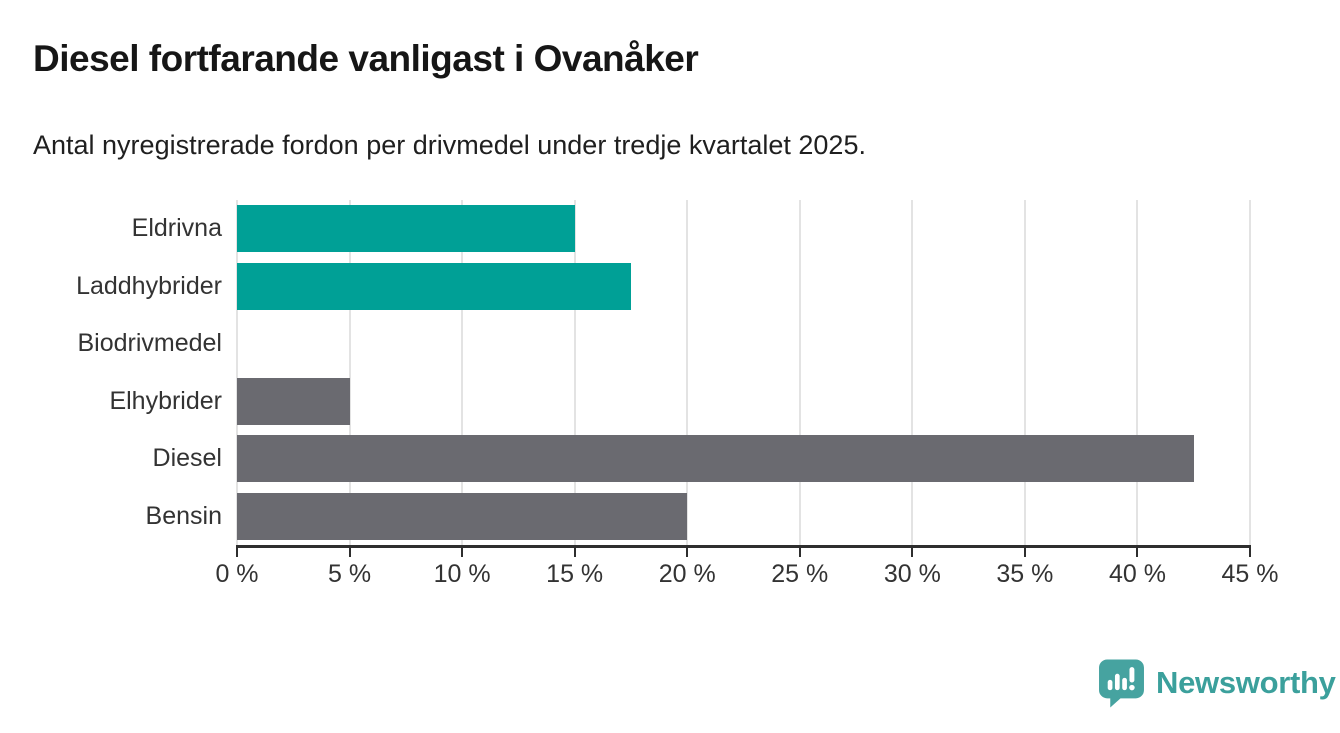 This screenshot has width=1340, height=733. I want to click on axis-tick-label: 40 %, so click(1137, 574).